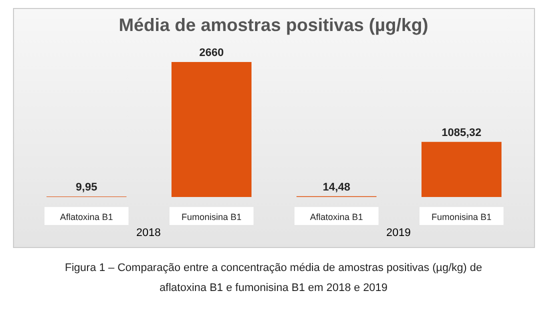 The image size is (547, 326). What do you see at coordinates (148, 233) in the screenshot?
I see `text: 2018` at bounding box center [148, 233].